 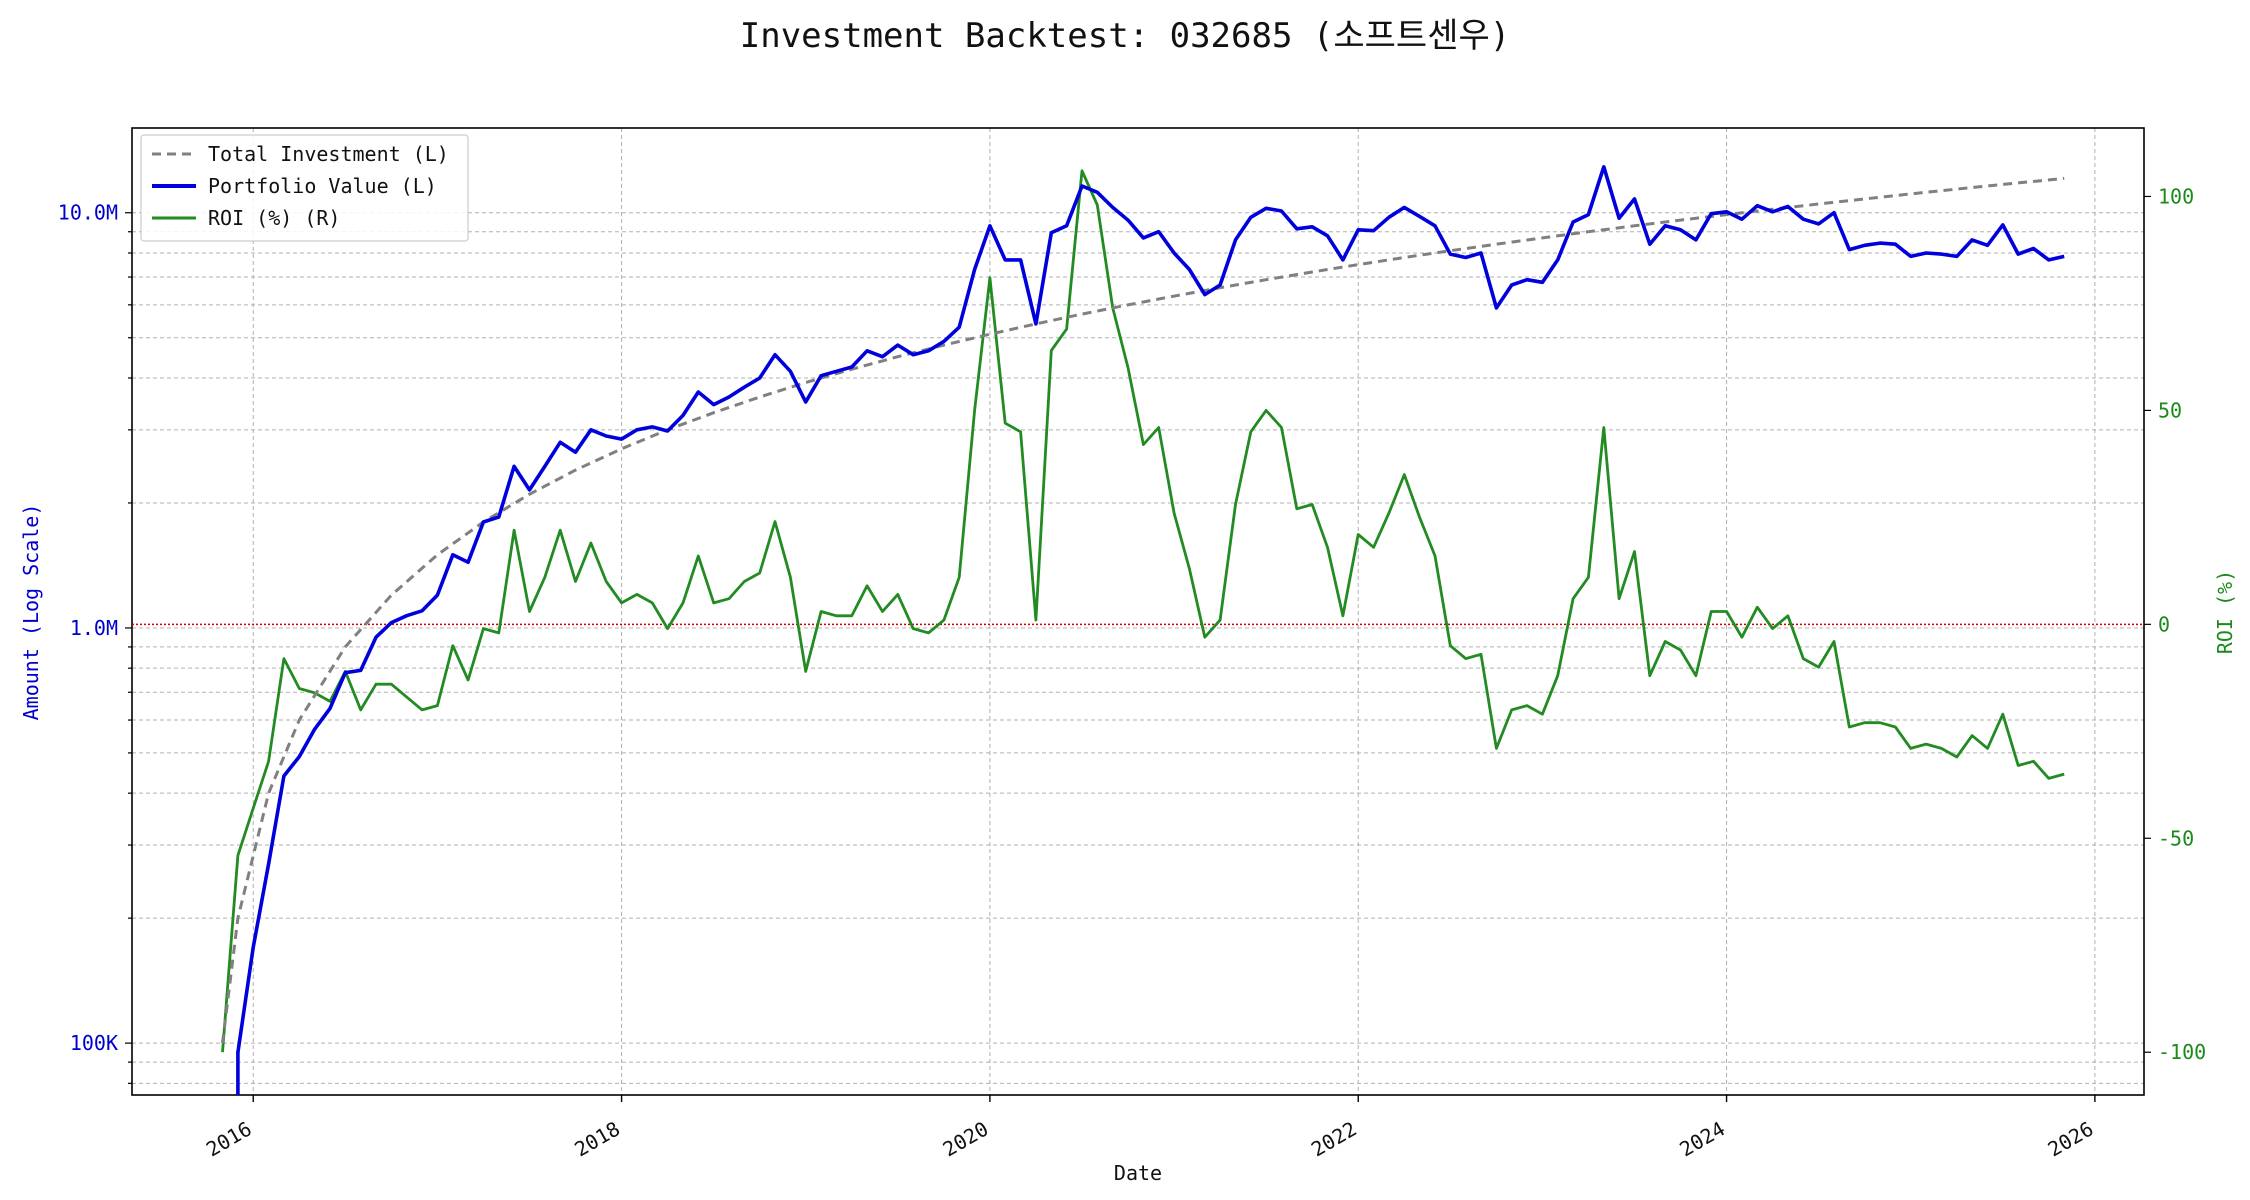 What do you see at coordinates (1125, 36) in the screenshot?
I see `chart-title: Investment Backtest: 032685 (소프트센우)` at bounding box center [1125, 36].